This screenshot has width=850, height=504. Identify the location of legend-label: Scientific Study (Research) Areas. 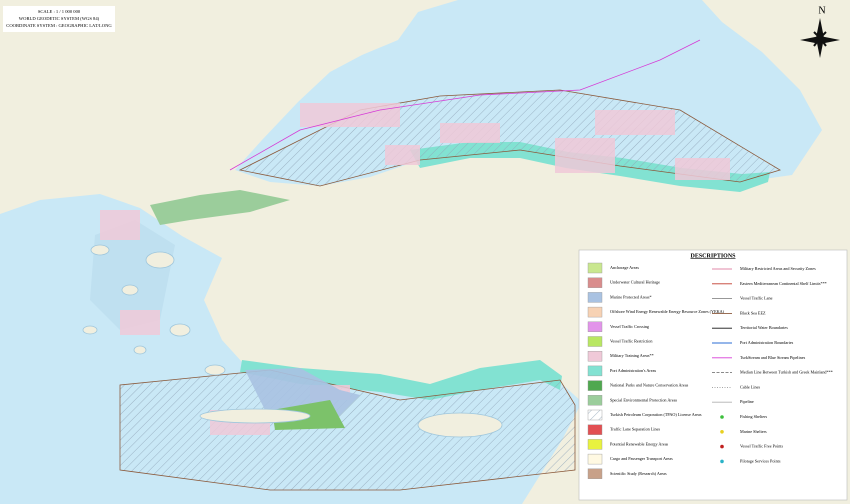
(638, 473).